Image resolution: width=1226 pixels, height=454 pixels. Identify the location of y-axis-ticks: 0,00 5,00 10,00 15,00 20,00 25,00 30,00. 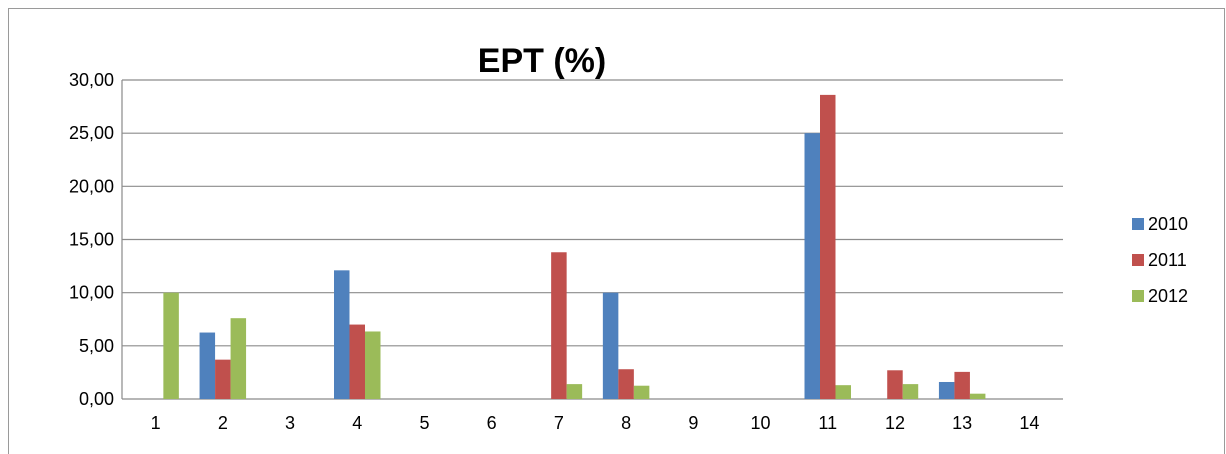
(91, 239).